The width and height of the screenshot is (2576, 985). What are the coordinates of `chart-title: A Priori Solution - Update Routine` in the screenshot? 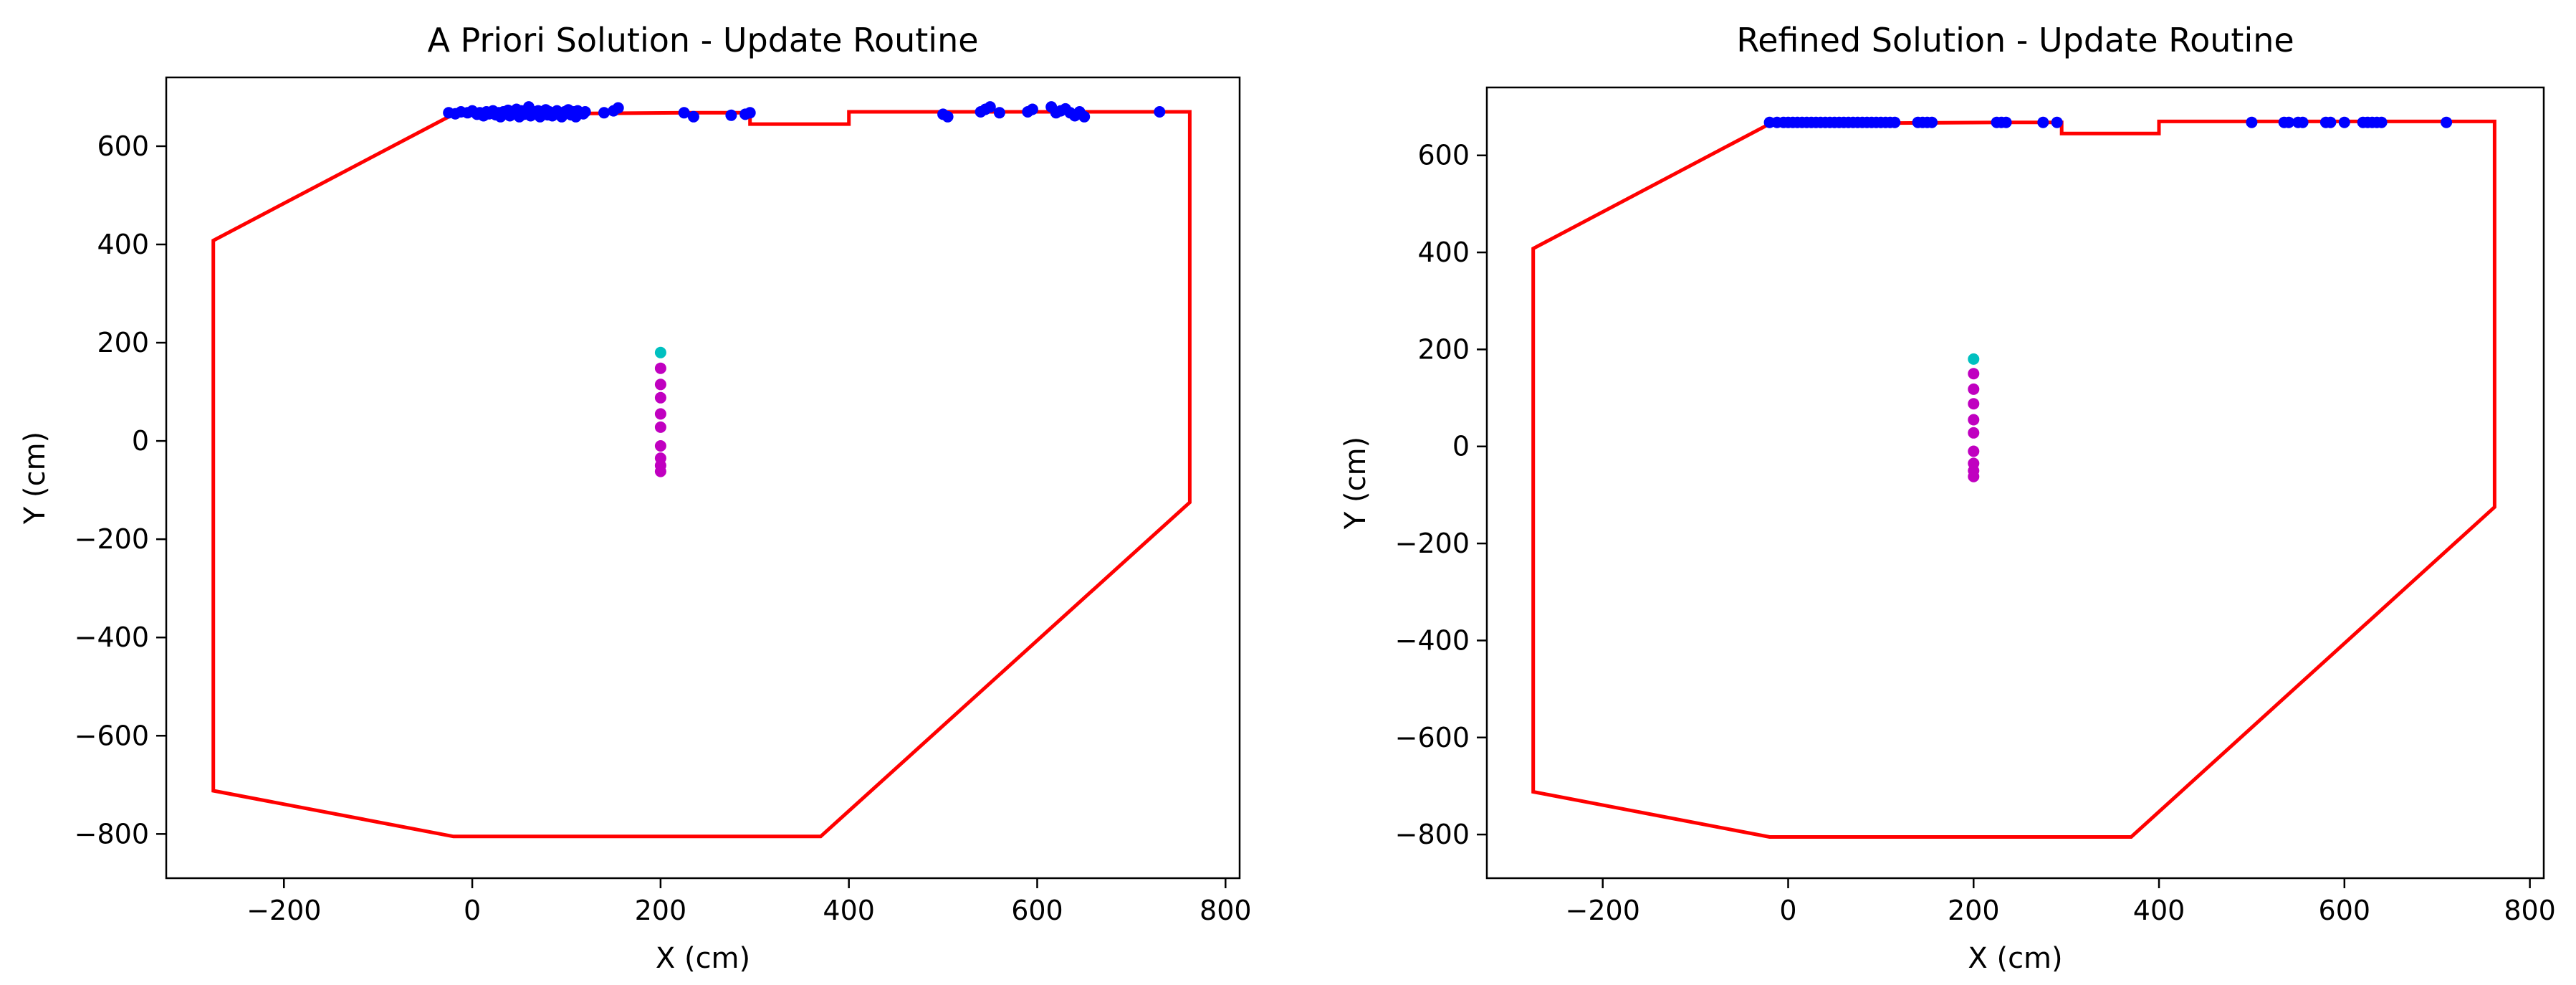 It's located at (703, 41).